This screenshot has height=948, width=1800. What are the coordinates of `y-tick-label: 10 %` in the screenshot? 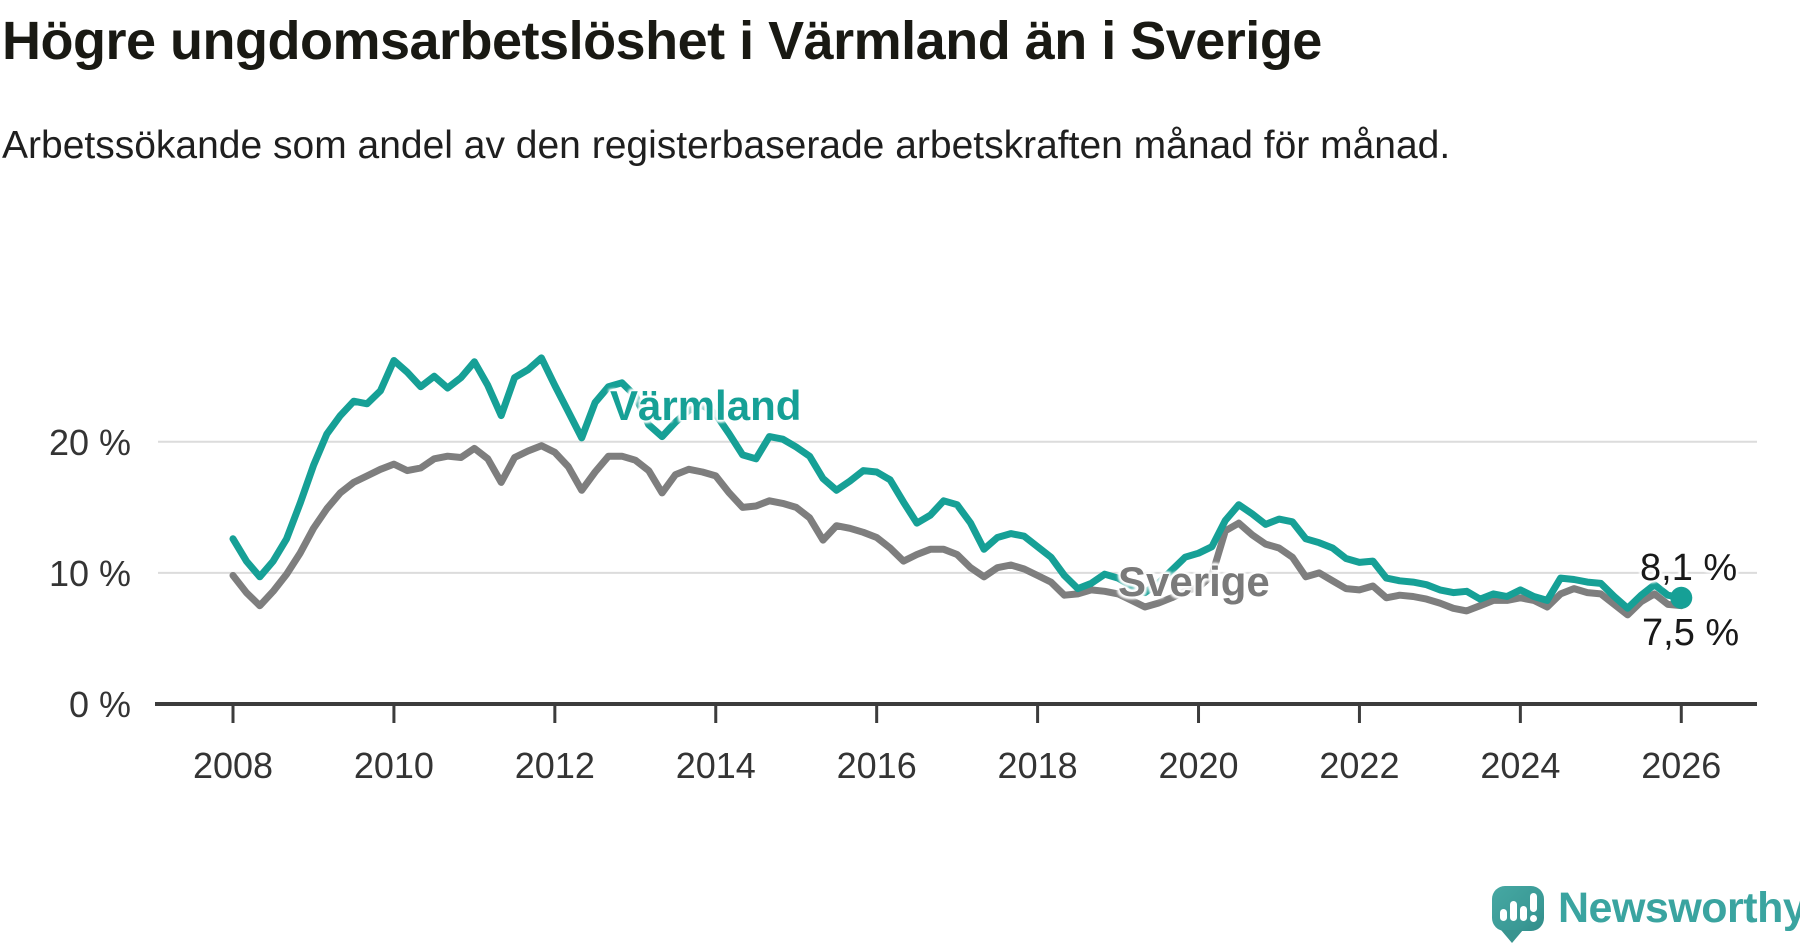 It's located at (90, 573).